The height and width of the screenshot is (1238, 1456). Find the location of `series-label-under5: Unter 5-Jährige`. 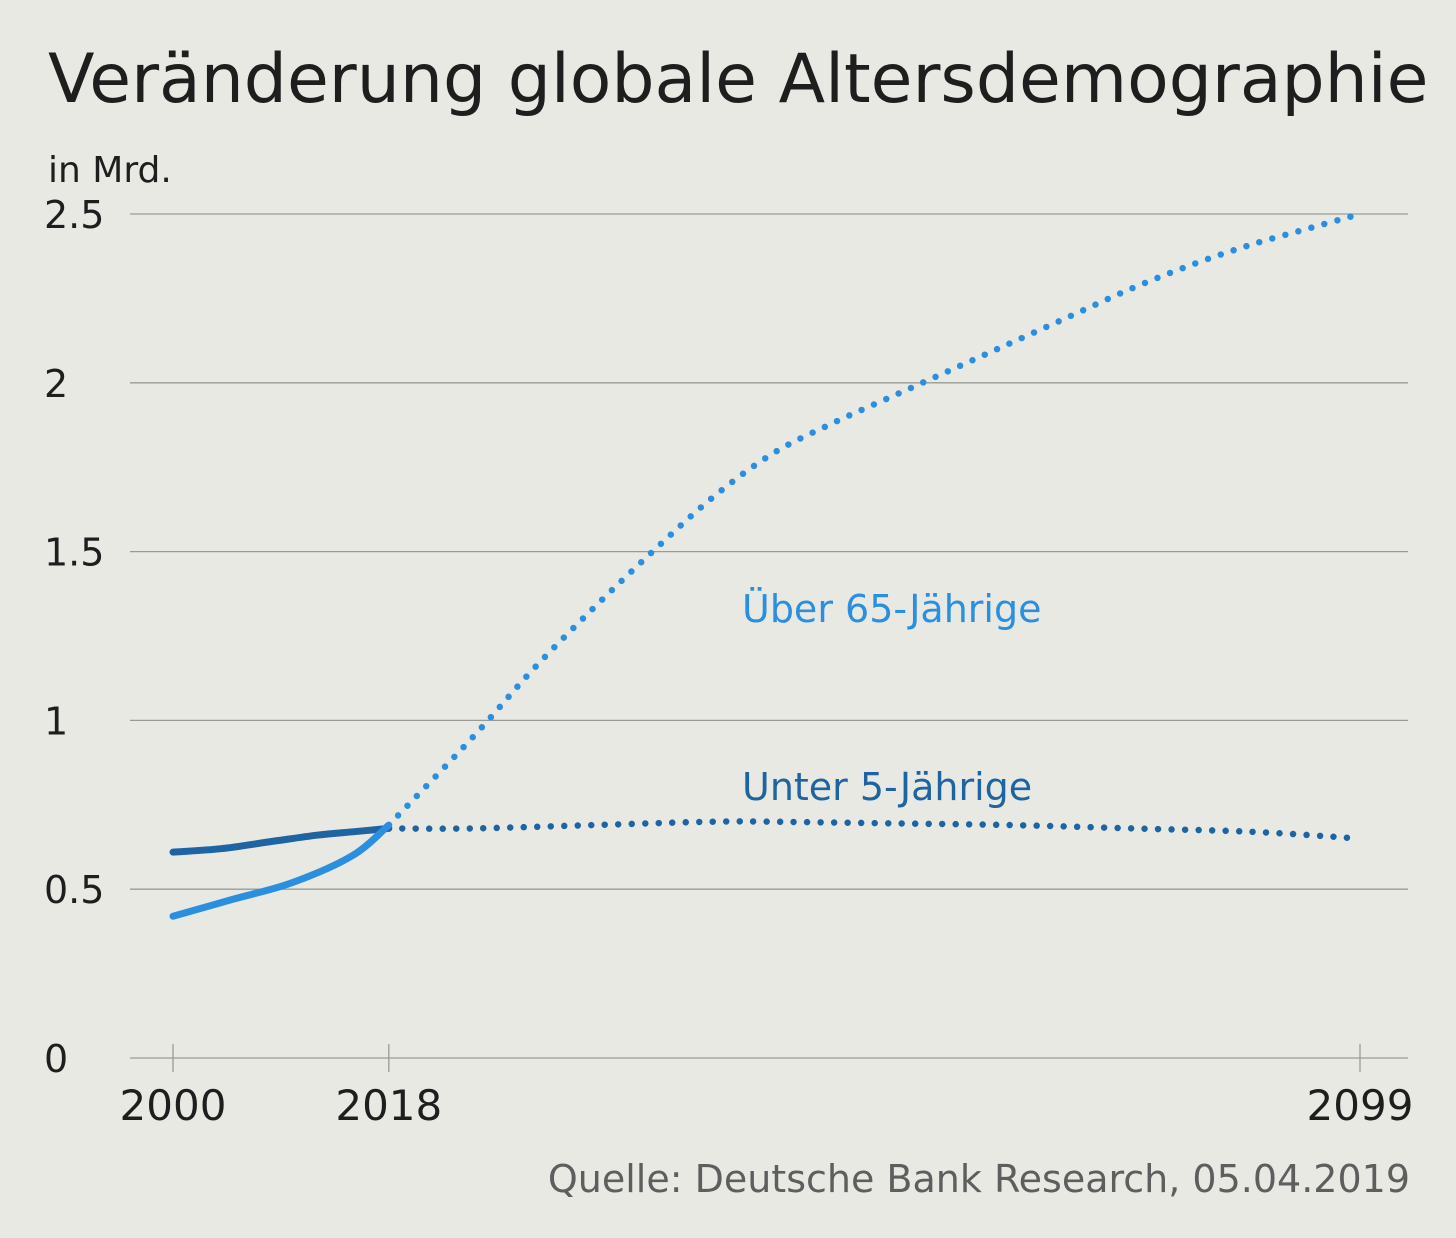

series-label-under5: Unter 5-Jährige is located at coordinates (887, 787).